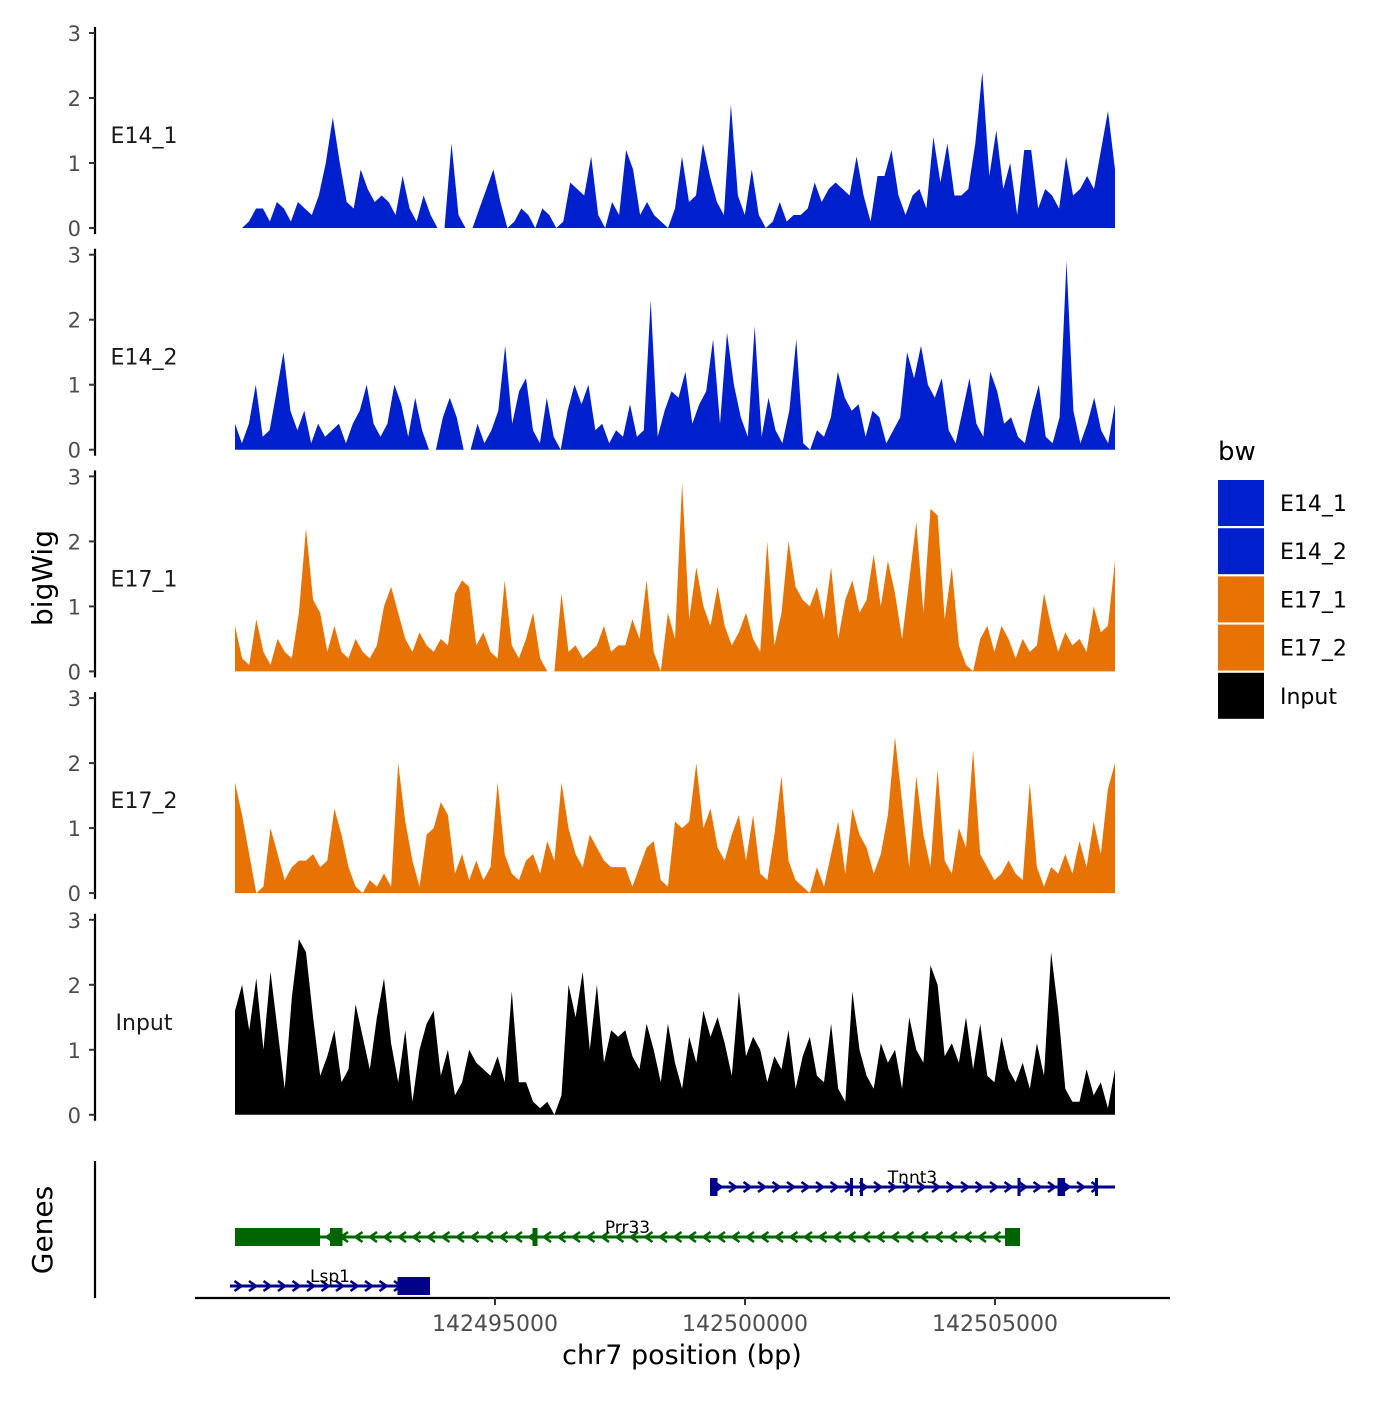 This screenshot has height=1404, width=1400. I want to click on track-E17_1: 0 1 2 3 E17_1, so click(591, 574).